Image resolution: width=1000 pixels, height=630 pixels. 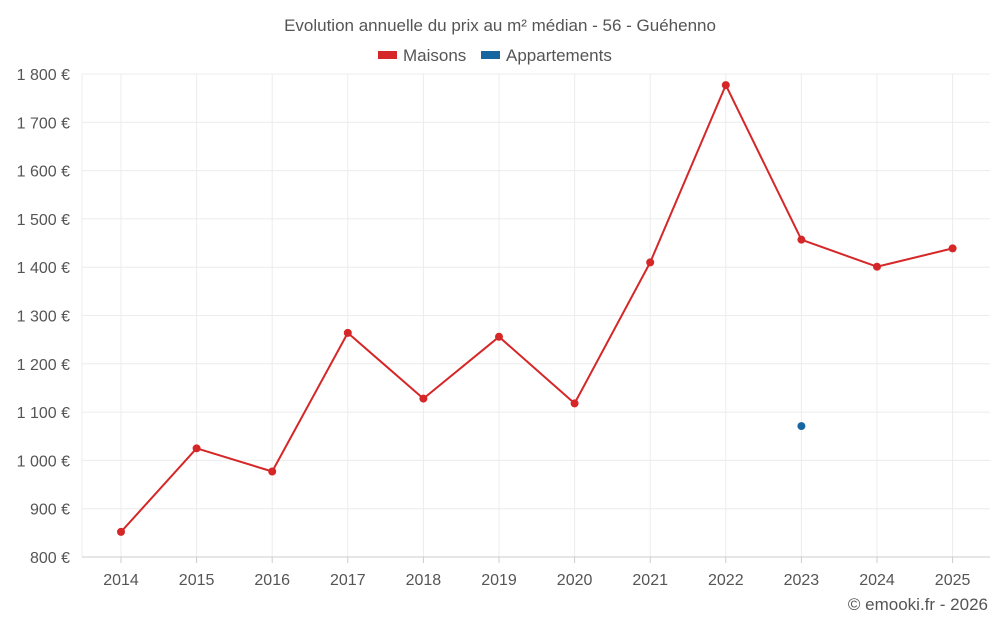 I want to click on data-point-maisons-2023, so click(x=801, y=239).